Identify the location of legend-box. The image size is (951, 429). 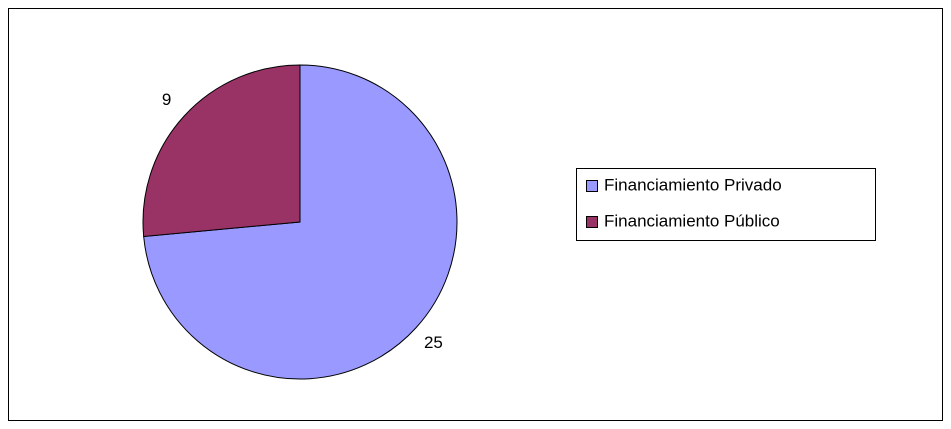
(726, 204).